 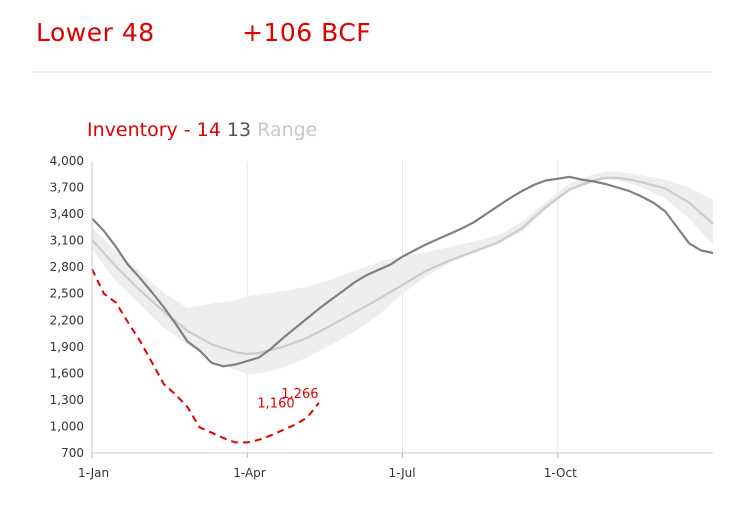 What do you see at coordinates (67, 320) in the screenshot?
I see `y-tick-label: 2,200` at bounding box center [67, 320].